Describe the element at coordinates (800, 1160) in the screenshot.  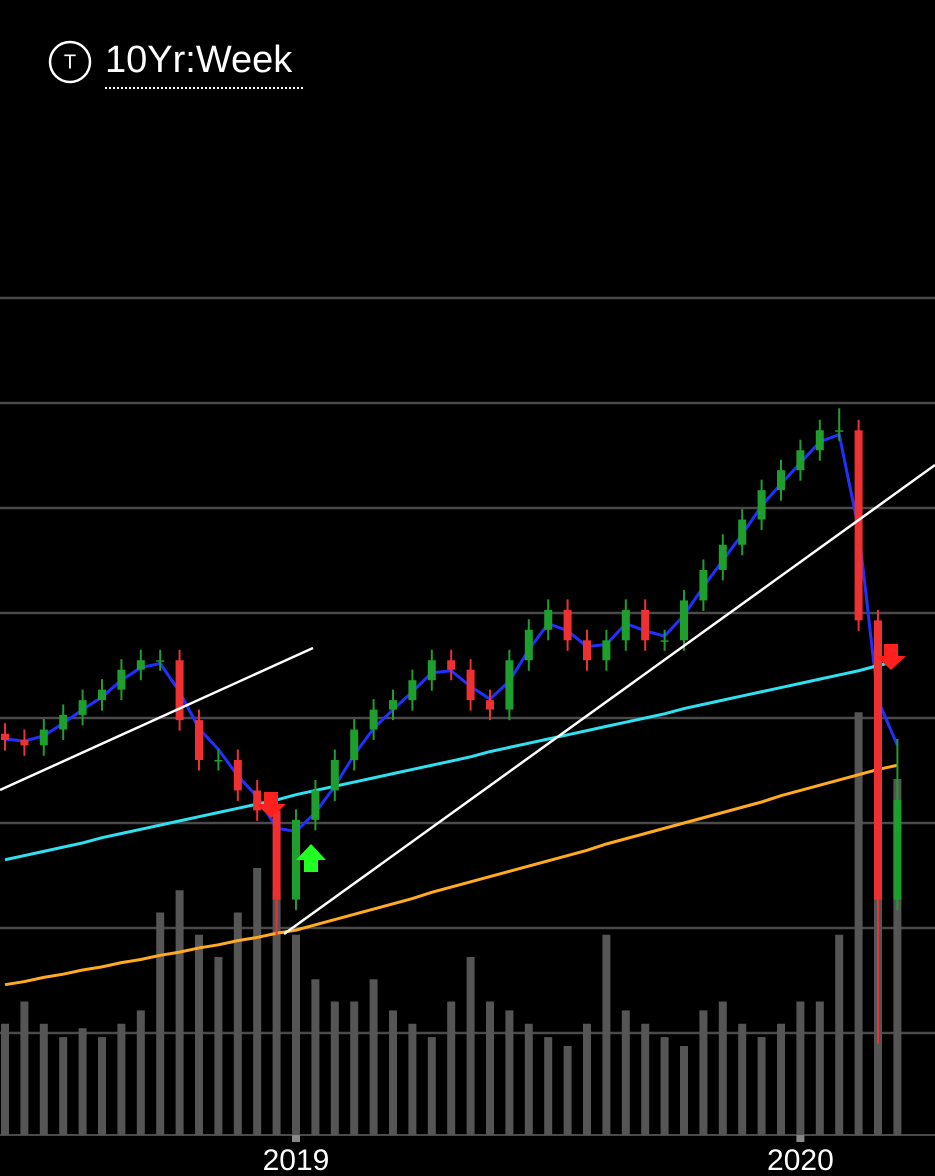
I see `x-tick-label: 2020` at that location.